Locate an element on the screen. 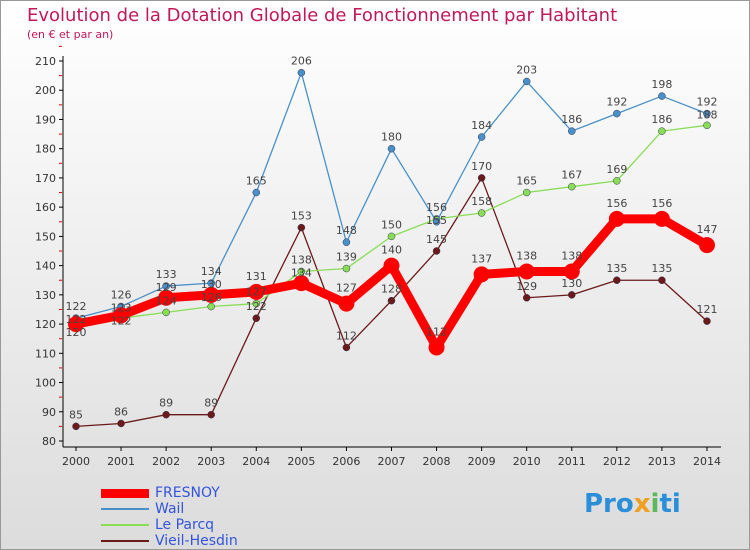  data-label: 123 is located at coordinates (121, 308).